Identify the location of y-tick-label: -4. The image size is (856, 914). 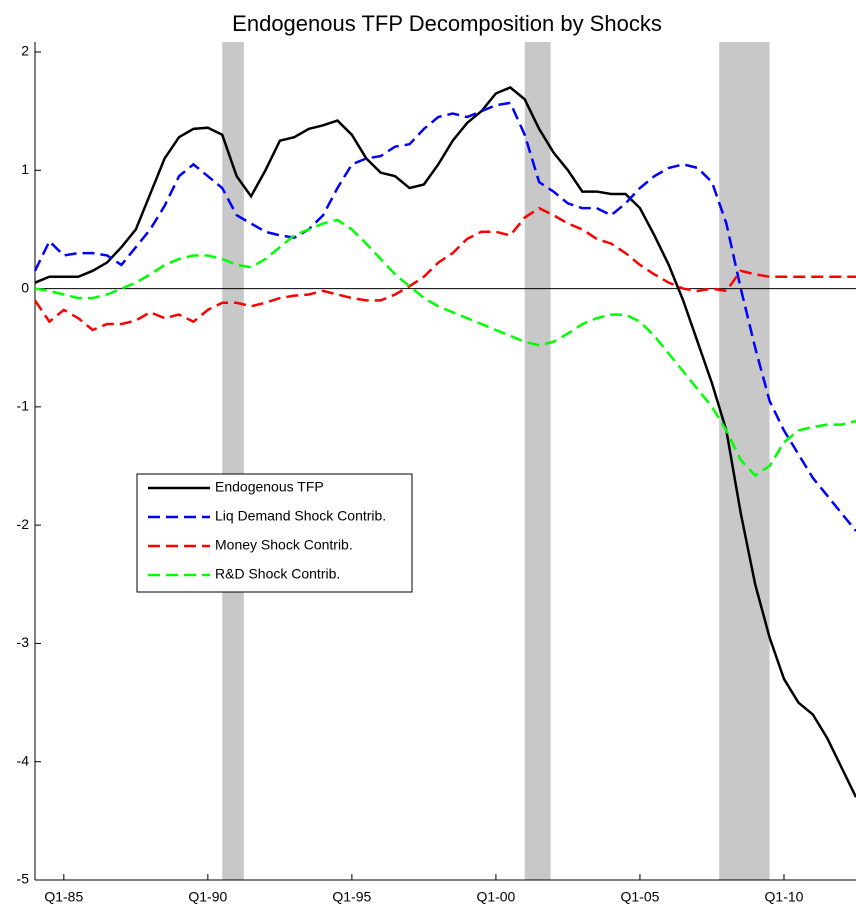
(23, 760).